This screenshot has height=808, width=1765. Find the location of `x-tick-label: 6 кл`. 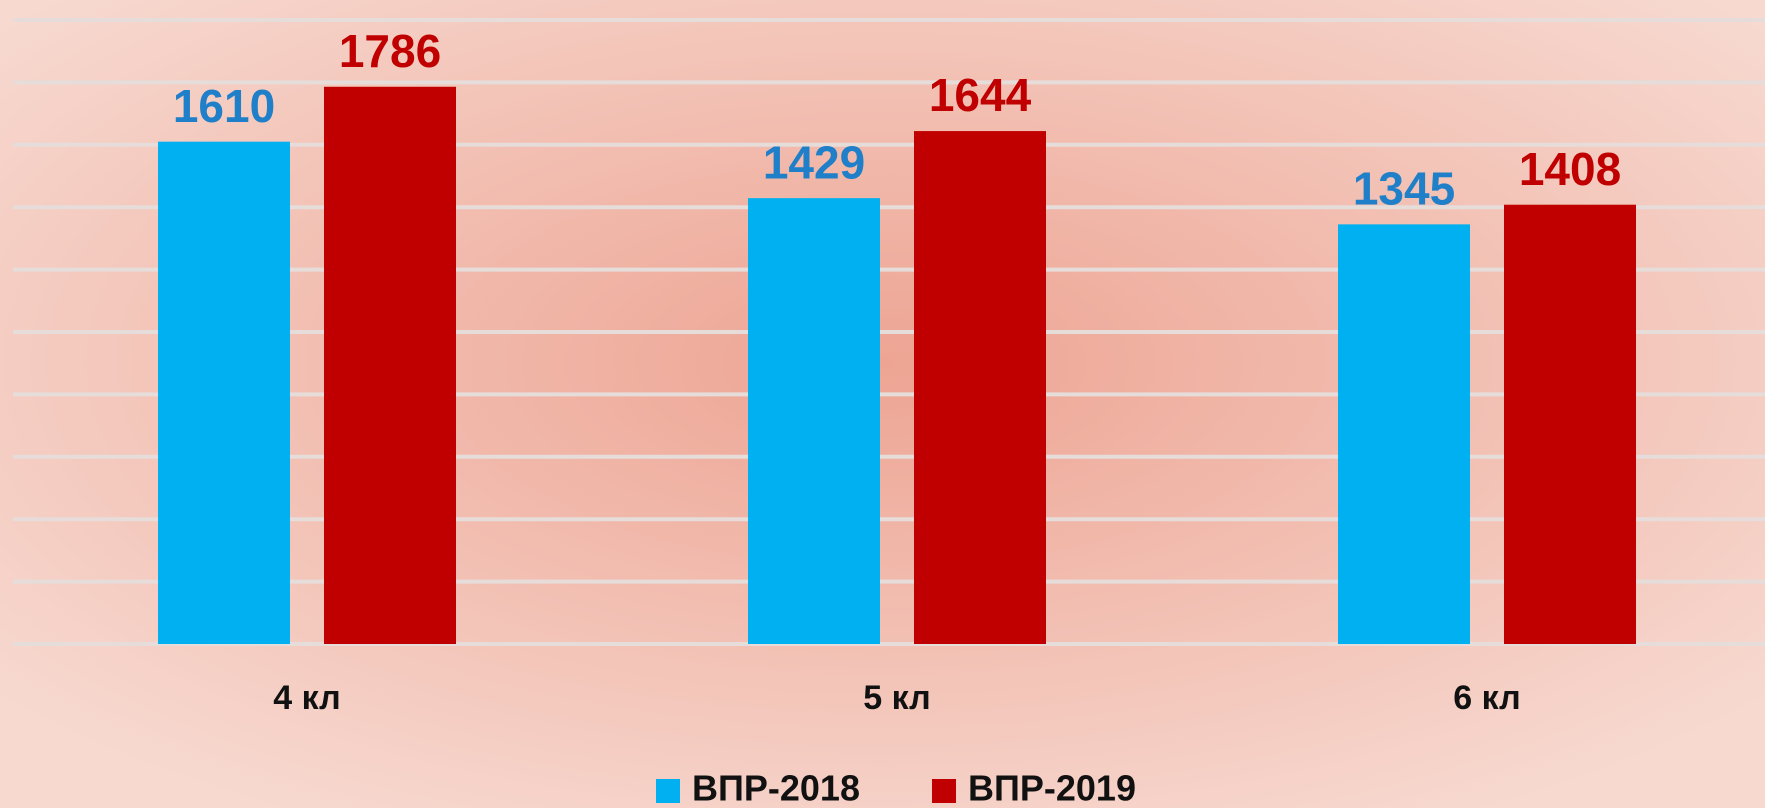

x-tick-label: 6 кл is located at coordinates (1486, 698).